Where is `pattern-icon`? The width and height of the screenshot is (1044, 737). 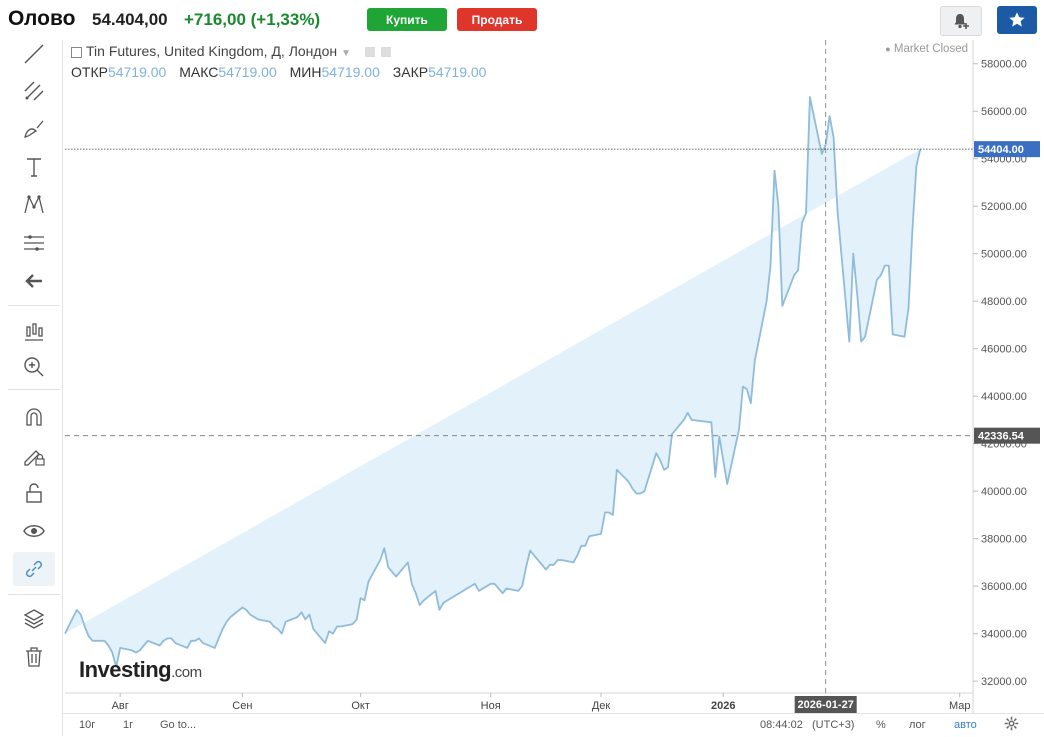 pattern-icon is located at coordinates (34, 204).